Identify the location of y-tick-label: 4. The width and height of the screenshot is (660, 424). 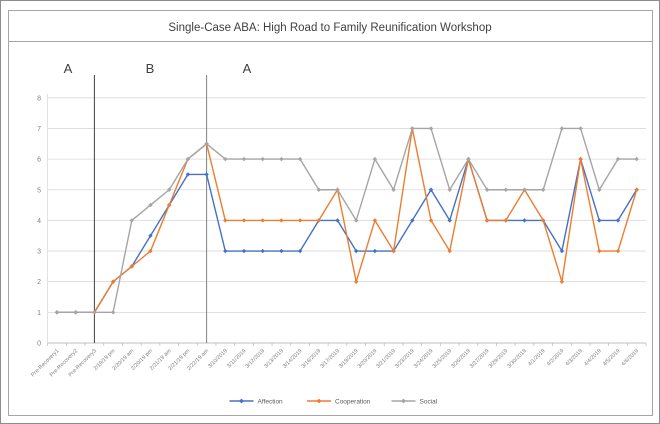
(39, 221).